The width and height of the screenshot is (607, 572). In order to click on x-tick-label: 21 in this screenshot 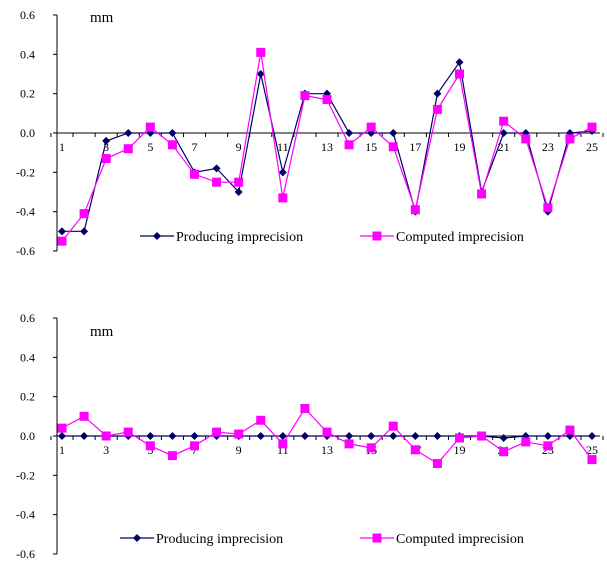, I will do `click(504, 147)`.